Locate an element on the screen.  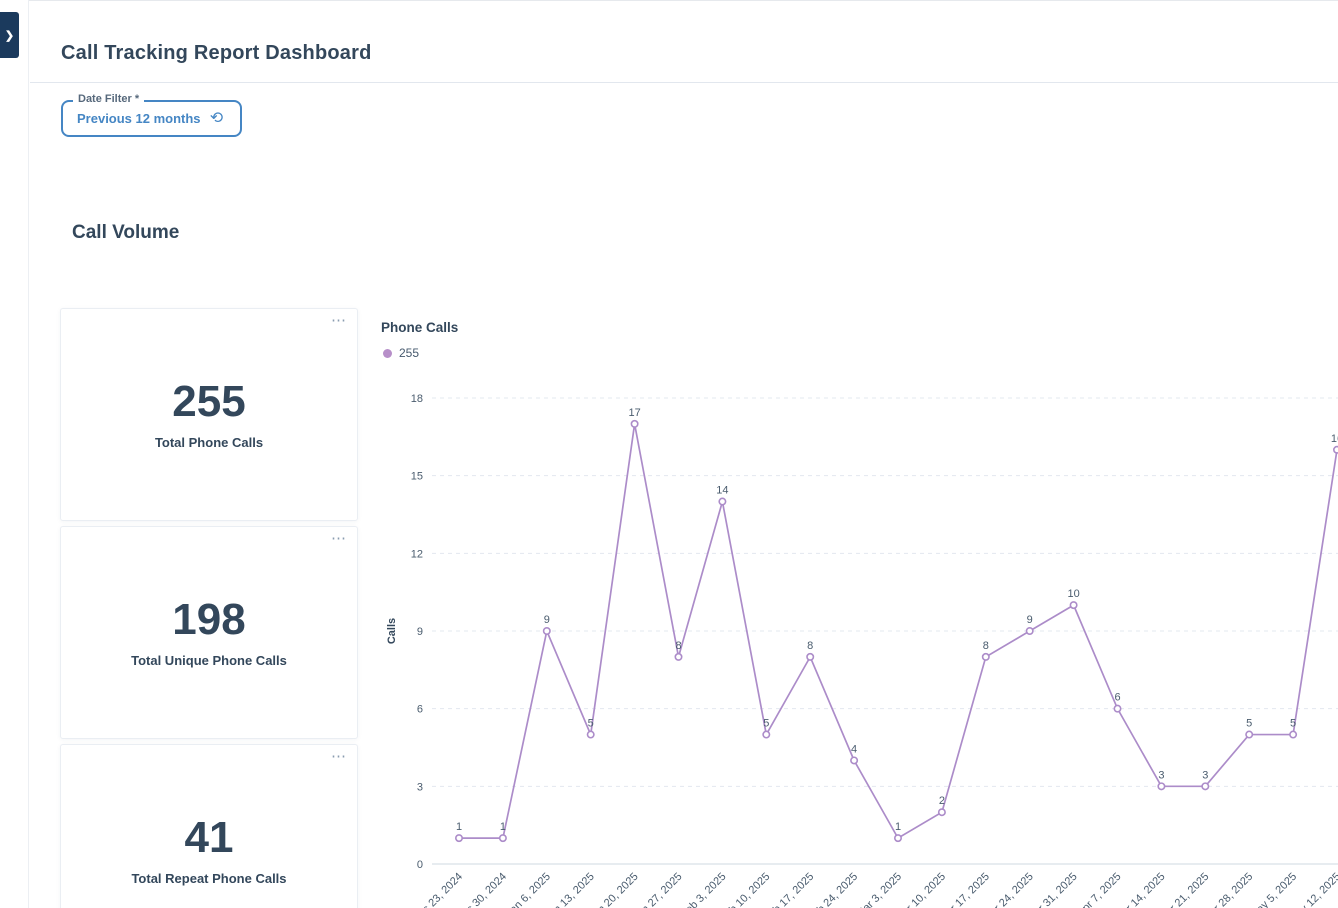
kpi-value: 198 is located at coordinates (209, 620).